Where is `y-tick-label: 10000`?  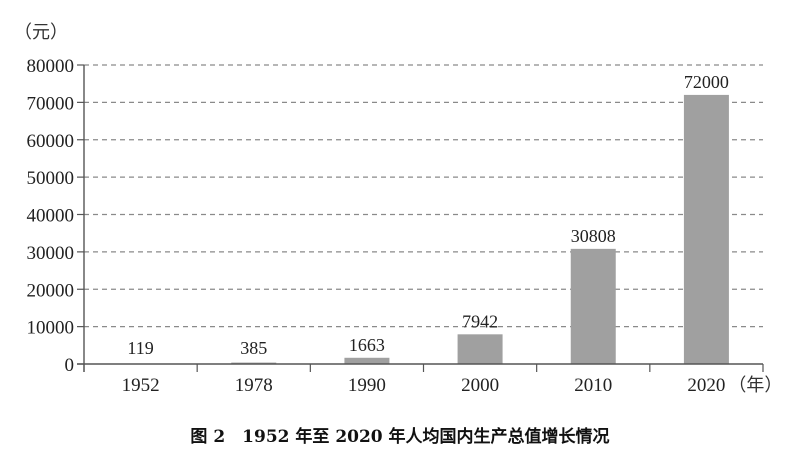 y-tick-label: 10000 is located at coordinates (51, 328).